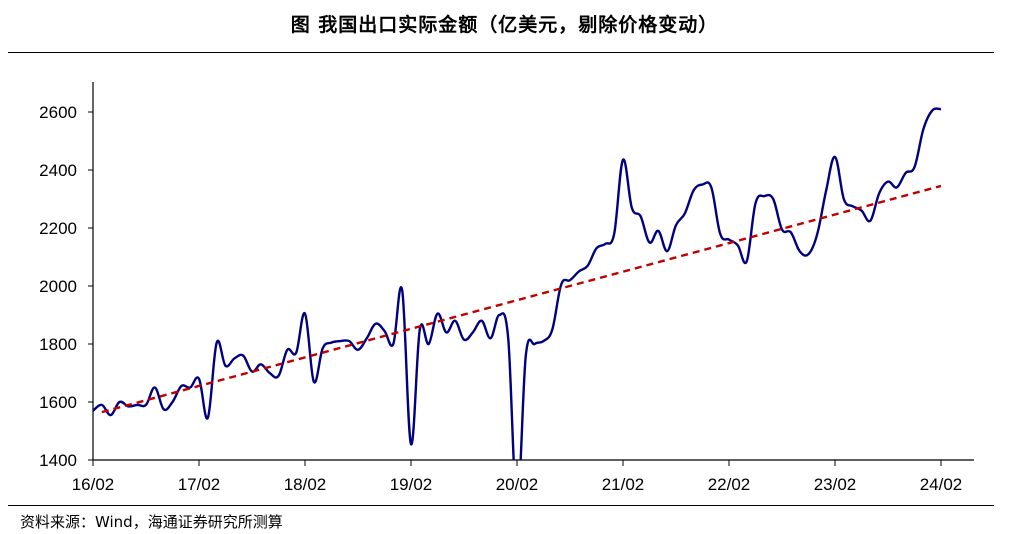 The image size is (1009, 534). What do you see at coordinates (501, 505) in the screenshot?
I see `bottom-rule` at bounding box center [501, 505].